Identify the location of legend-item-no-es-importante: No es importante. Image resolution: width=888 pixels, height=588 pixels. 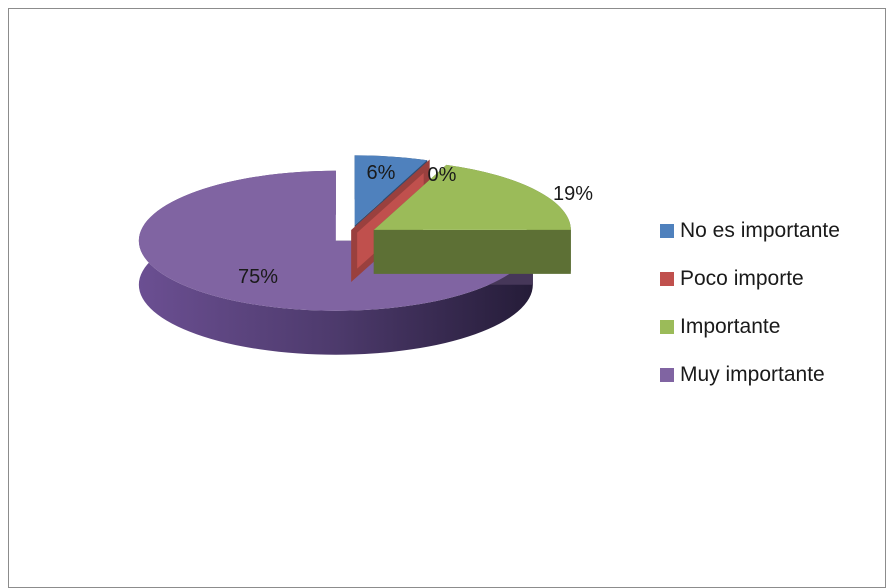
(750, 231).